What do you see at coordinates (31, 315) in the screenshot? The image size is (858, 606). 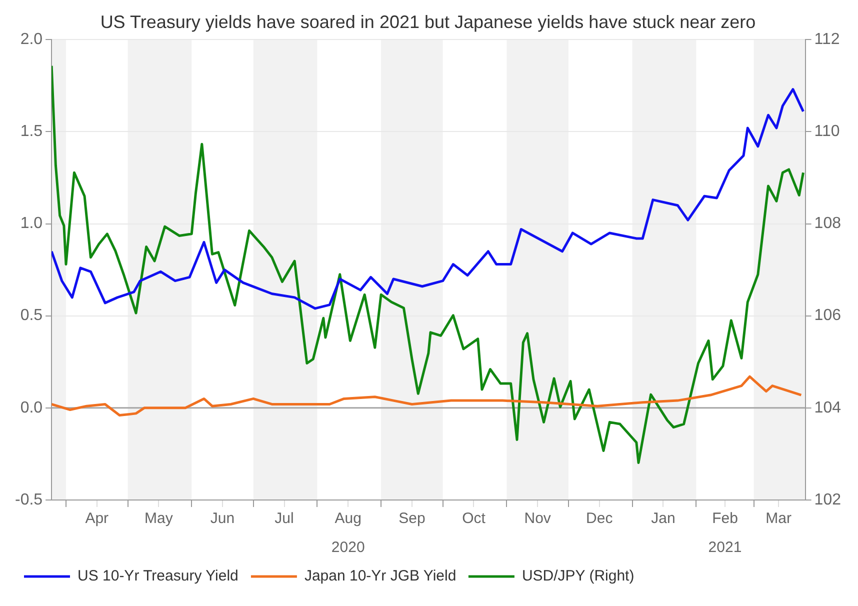 I see `y-tick-label: 0.5` at bounding box center [31, 315].